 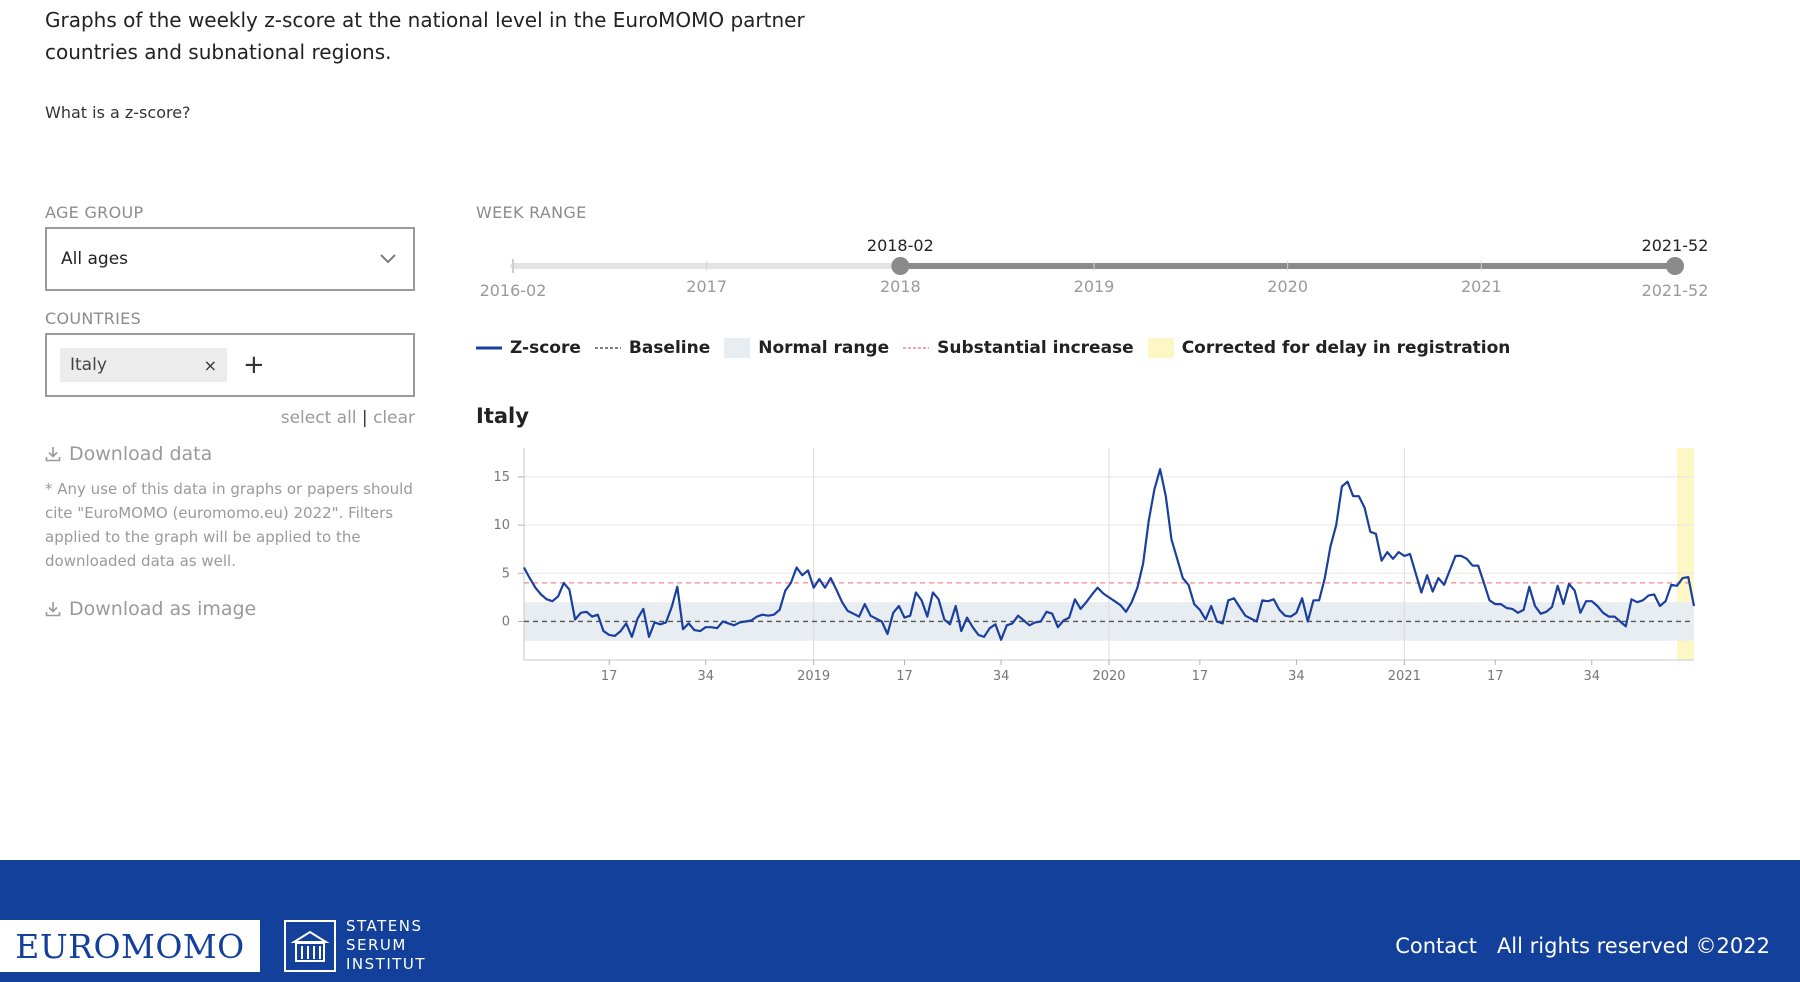 I want to click on slider-tick-label: 2018, so click(x=900, y=286).